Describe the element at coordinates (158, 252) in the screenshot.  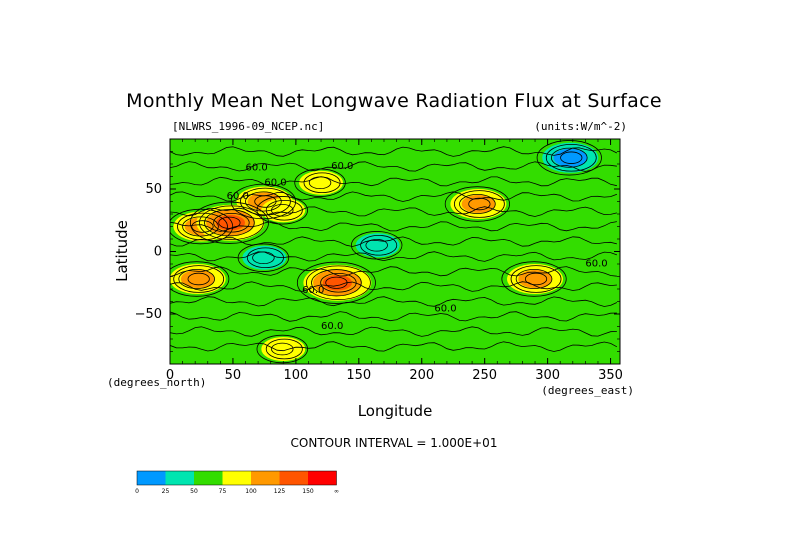
I see `y-tick-label: 0` at that location.